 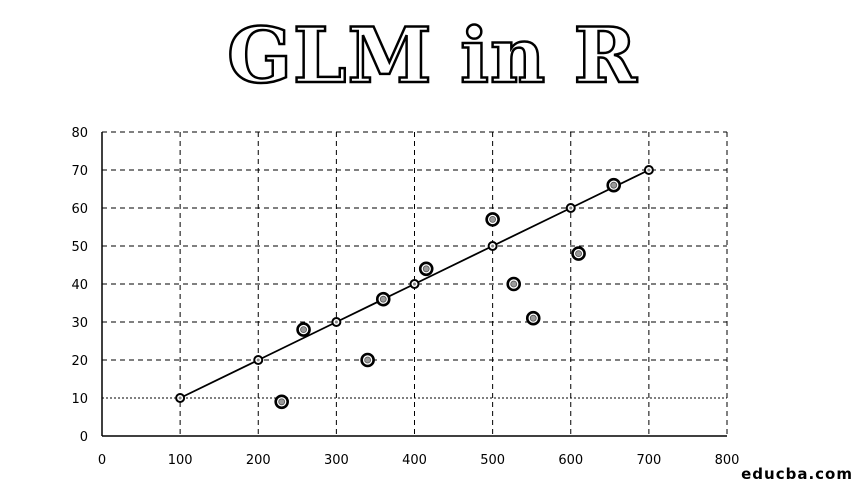 I want to click on x-tick-label: 400, so click(x=414, y=460).